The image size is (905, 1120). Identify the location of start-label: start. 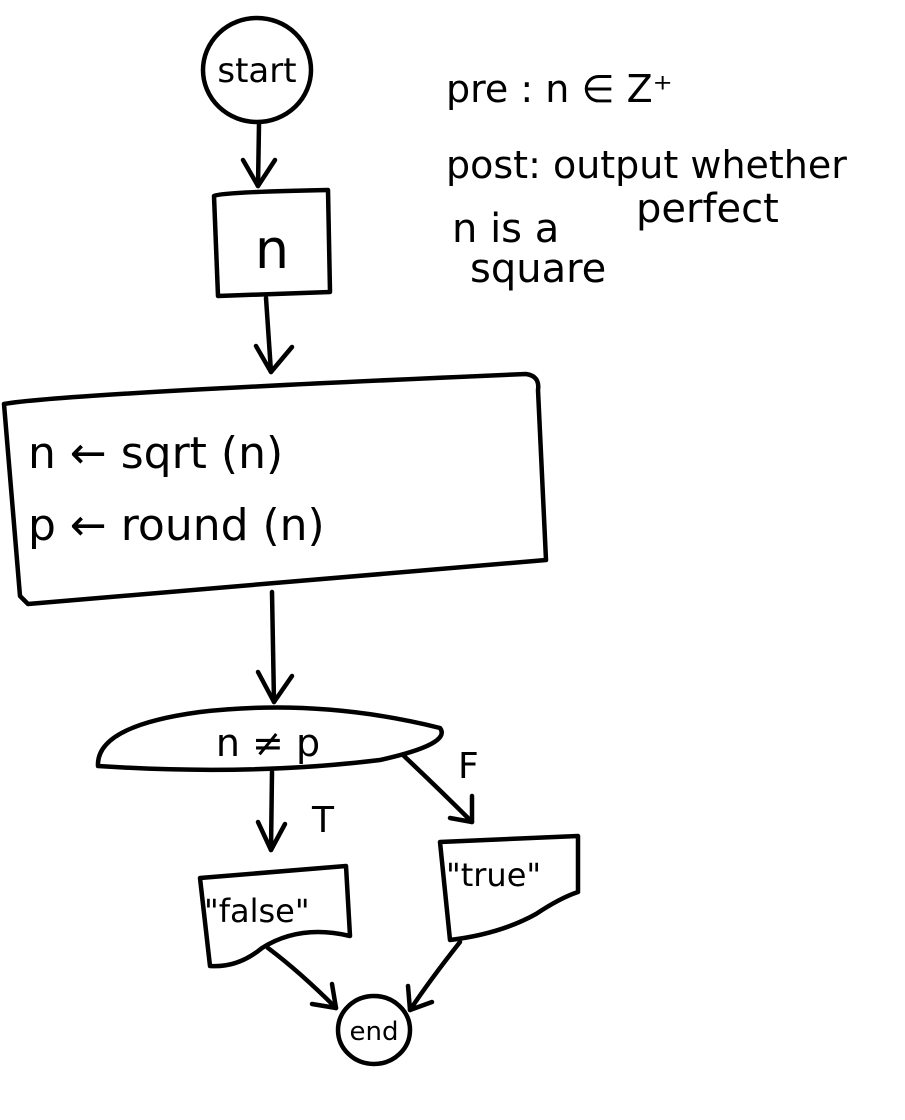
(256, 71).